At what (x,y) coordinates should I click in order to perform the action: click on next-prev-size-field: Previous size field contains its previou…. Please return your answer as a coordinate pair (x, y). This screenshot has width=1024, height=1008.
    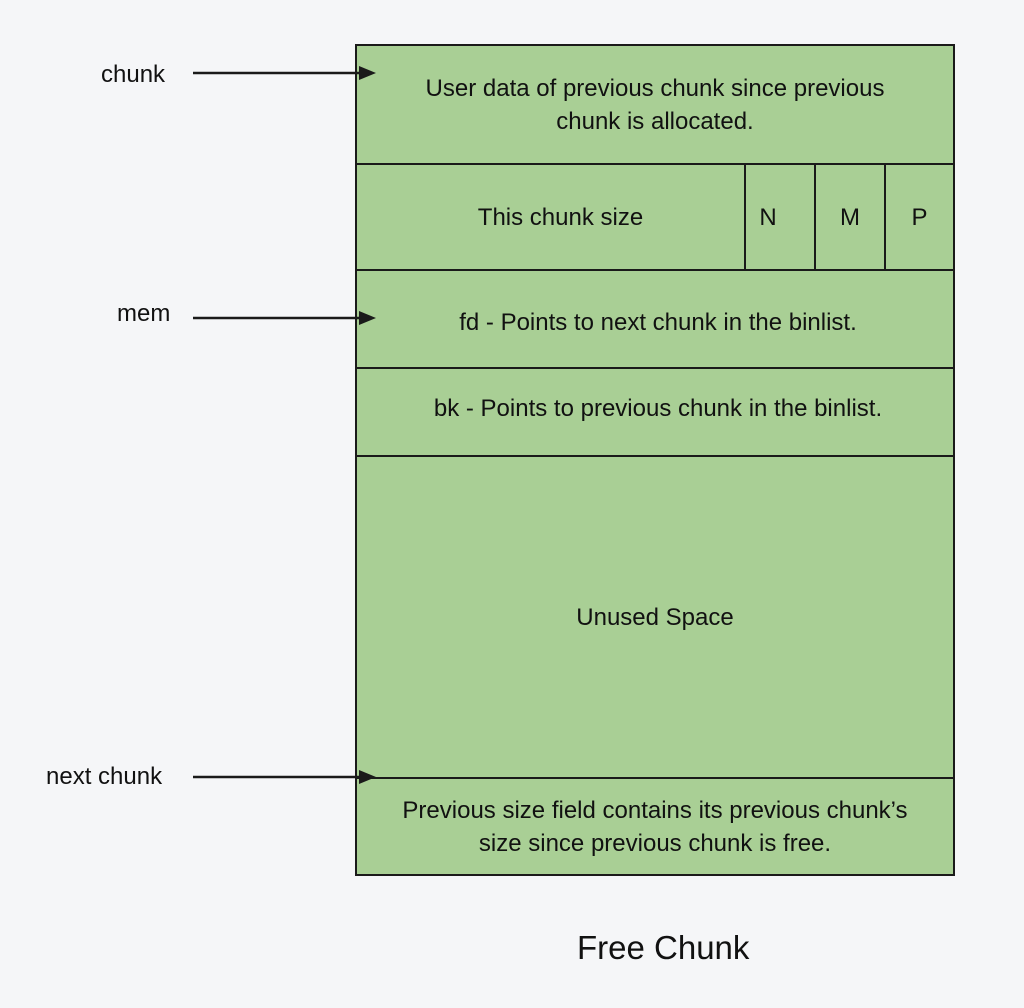
    Looking at the image, I should click on (655, 826).